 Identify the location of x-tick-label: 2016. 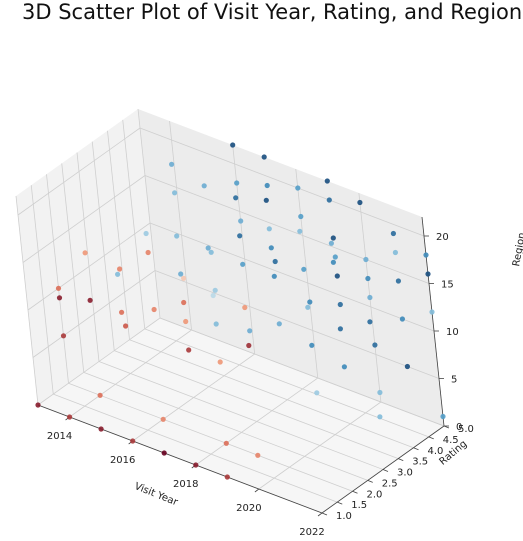
(122, 460).